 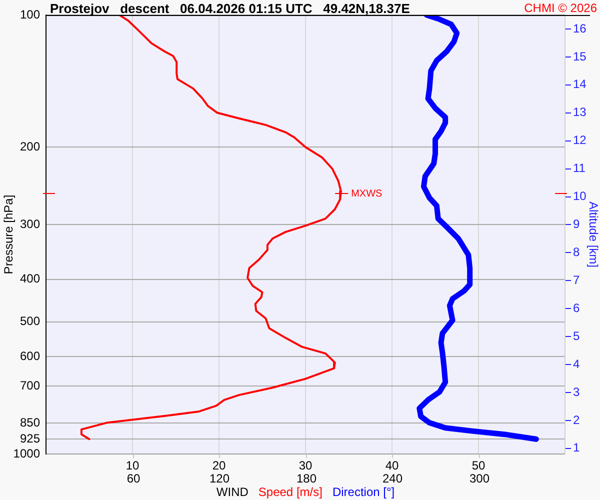 What do you see at coordinates (30, 146) in the screenshot?
I see `y-tick-label: 200` at bounding box center [30, 146].